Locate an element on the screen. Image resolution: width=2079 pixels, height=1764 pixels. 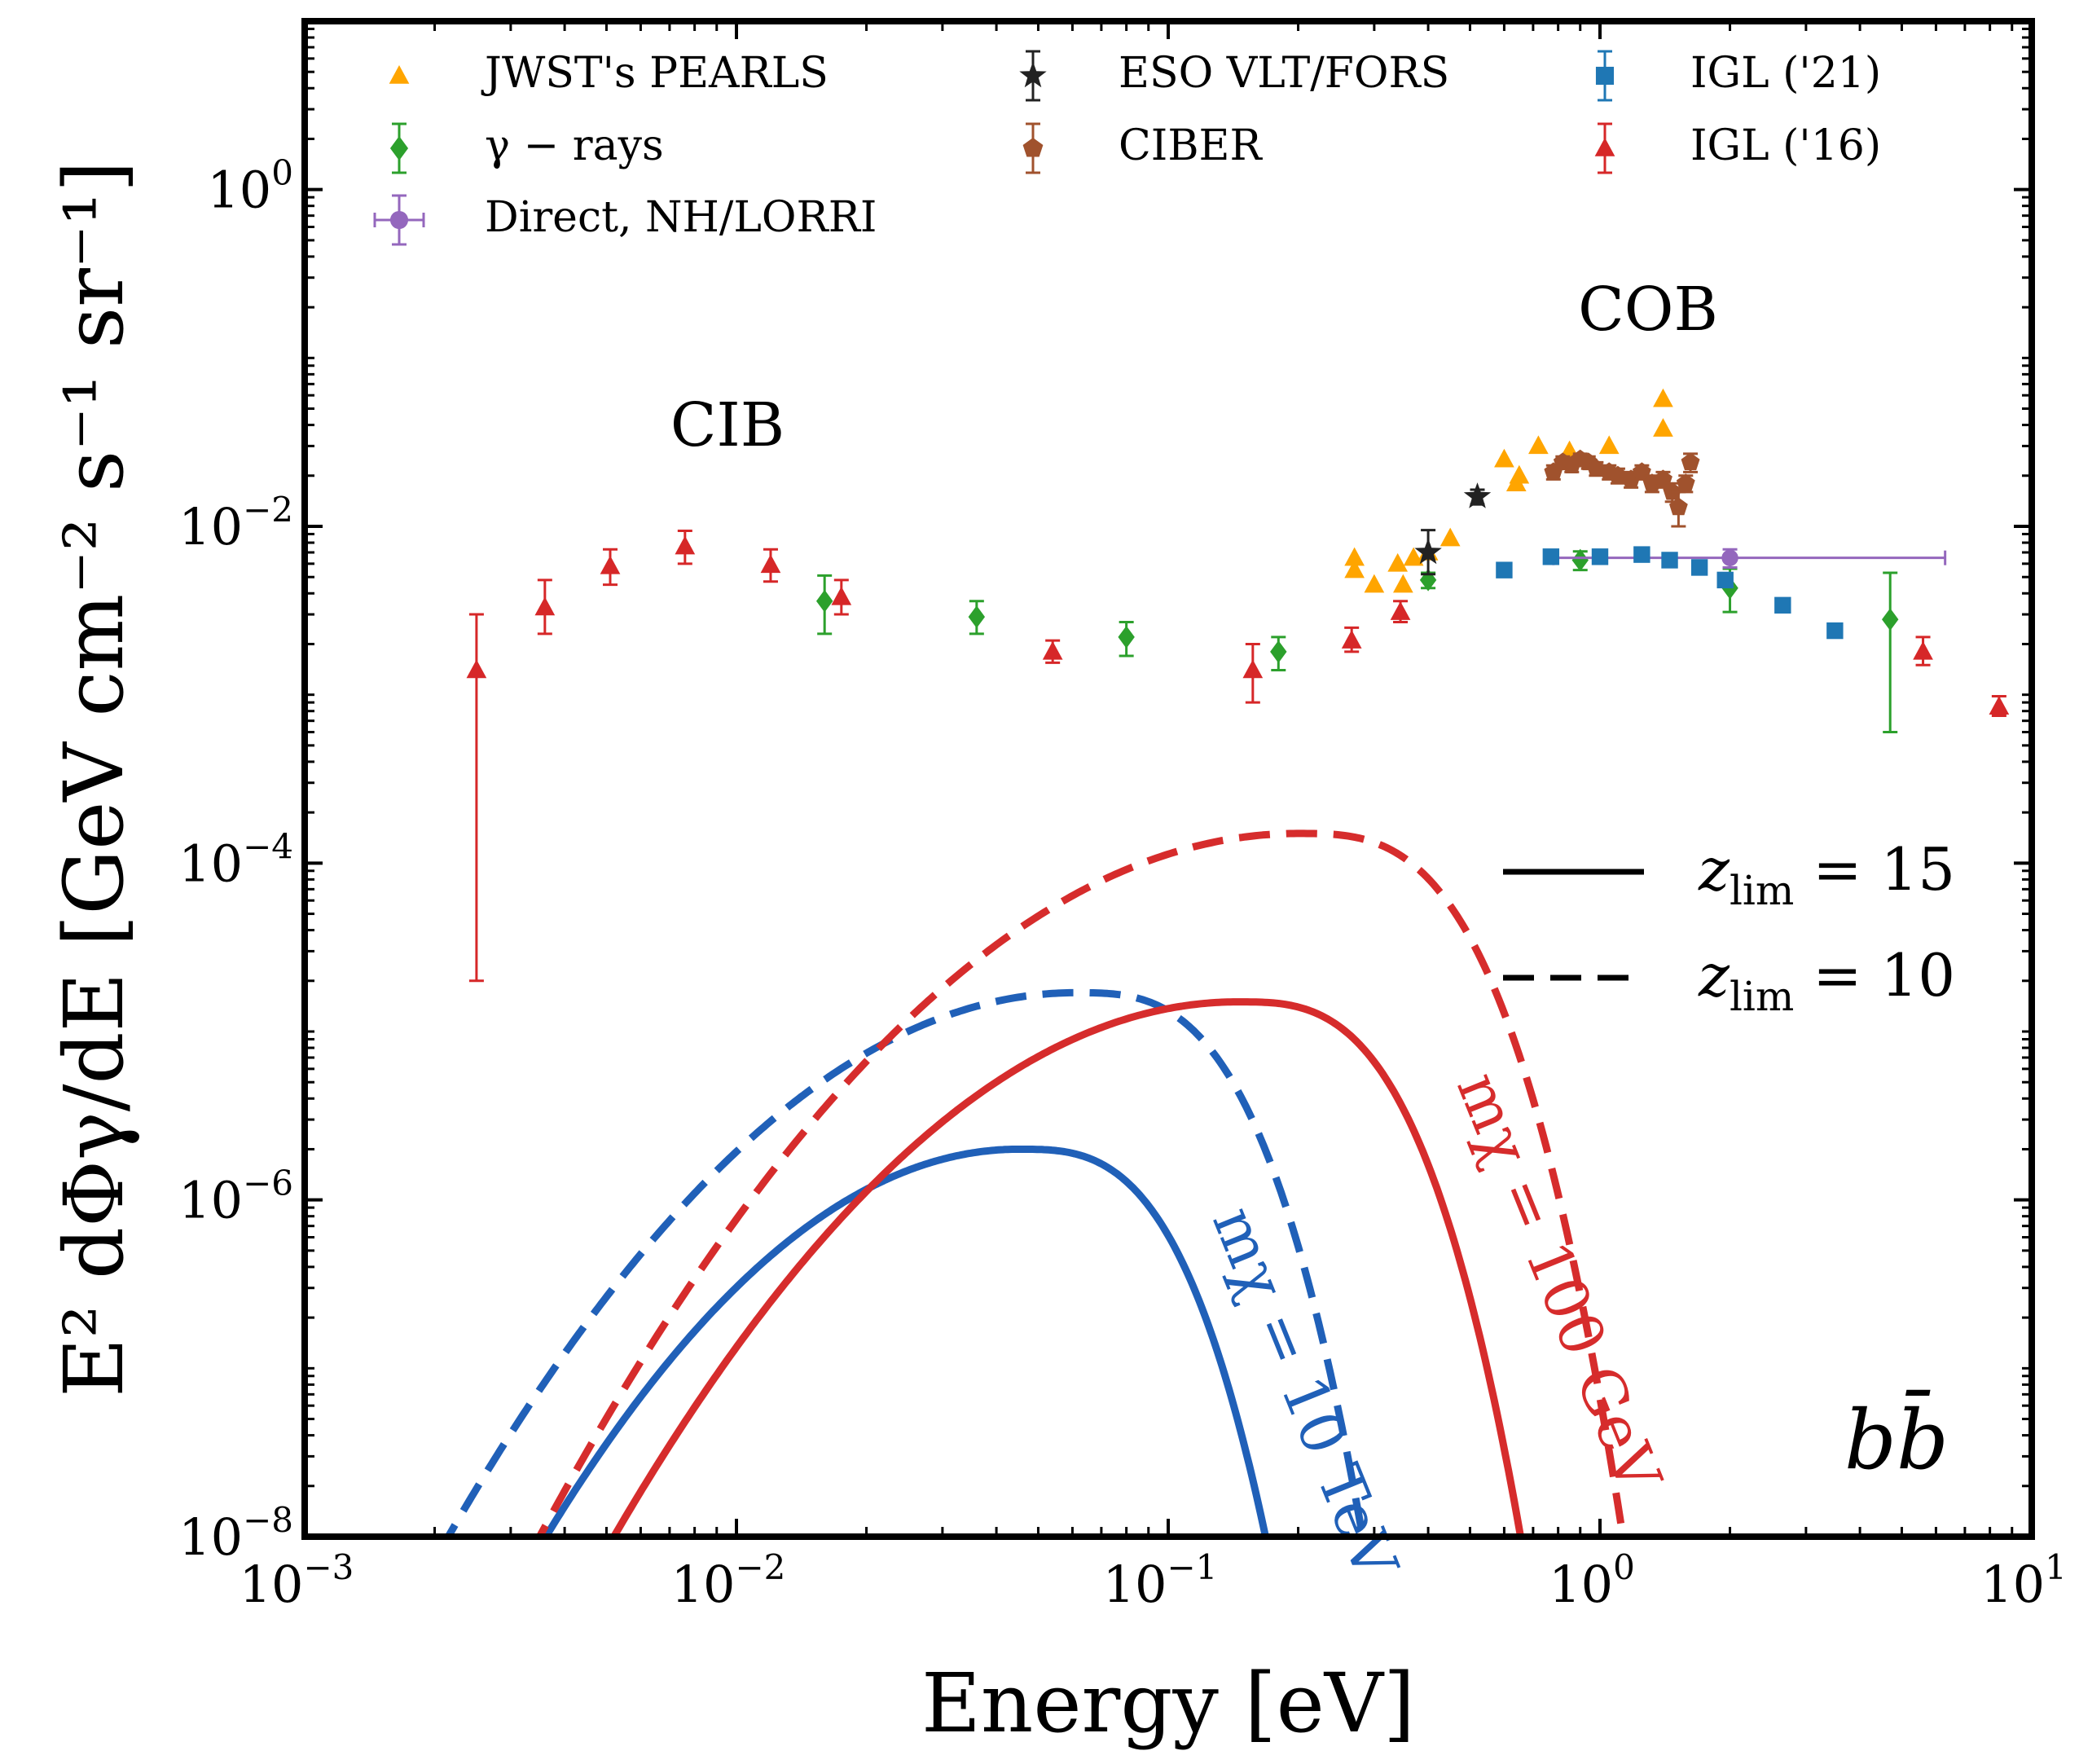
x-axis-label: Energy [eV] is located at coordinates (1168, 1703).